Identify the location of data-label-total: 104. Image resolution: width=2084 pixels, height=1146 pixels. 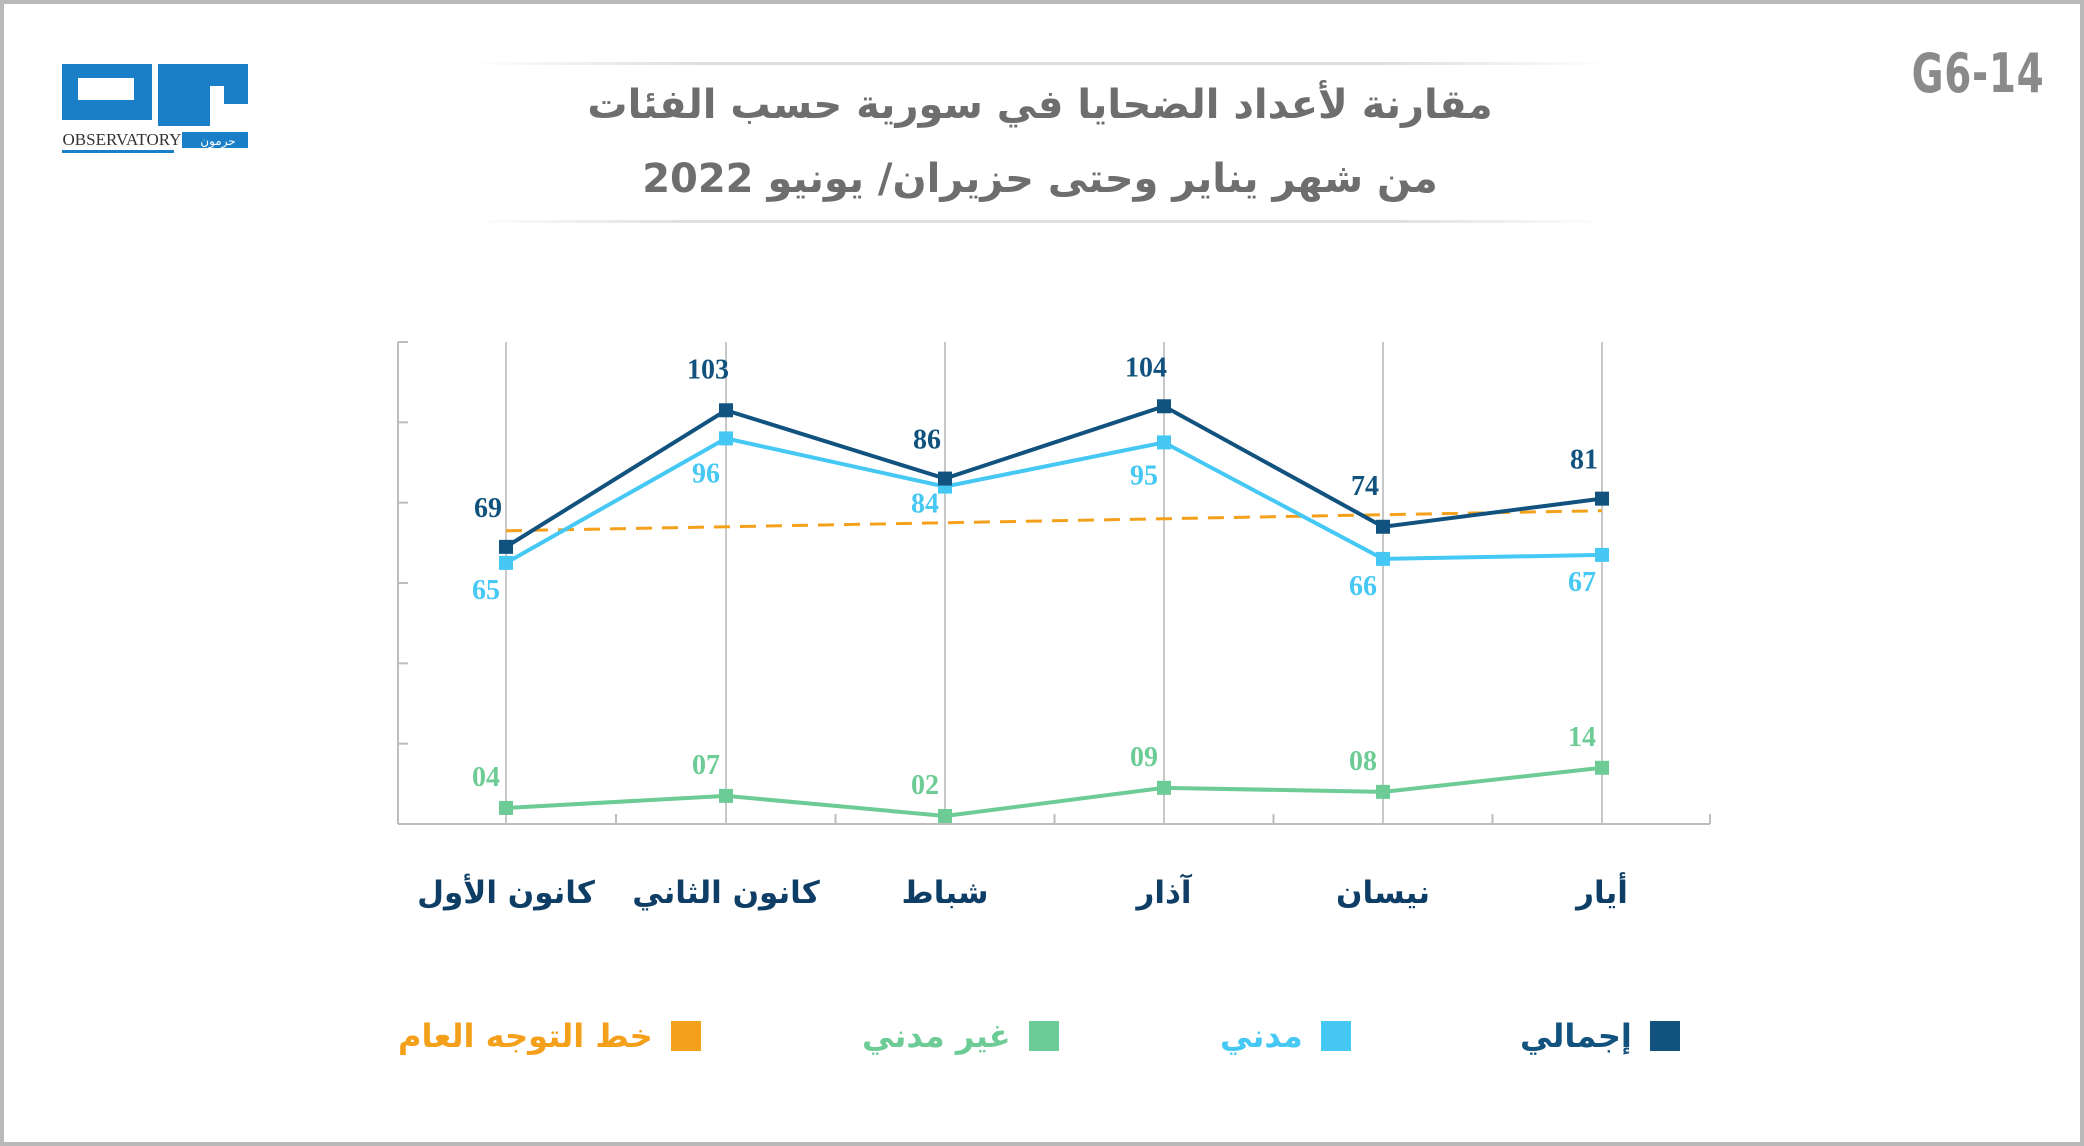
(1146, 367).